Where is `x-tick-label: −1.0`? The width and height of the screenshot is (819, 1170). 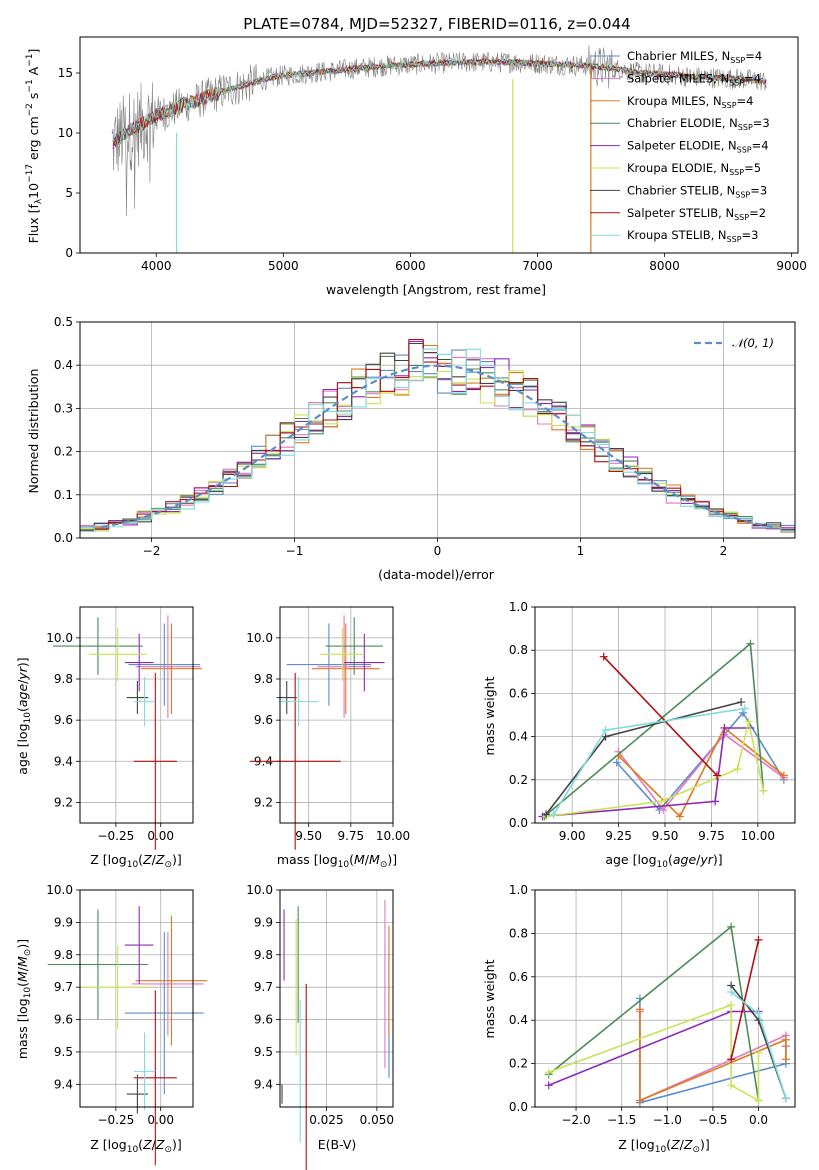 x-tick-label: −1.0 is located at coordinates (667, 1120).